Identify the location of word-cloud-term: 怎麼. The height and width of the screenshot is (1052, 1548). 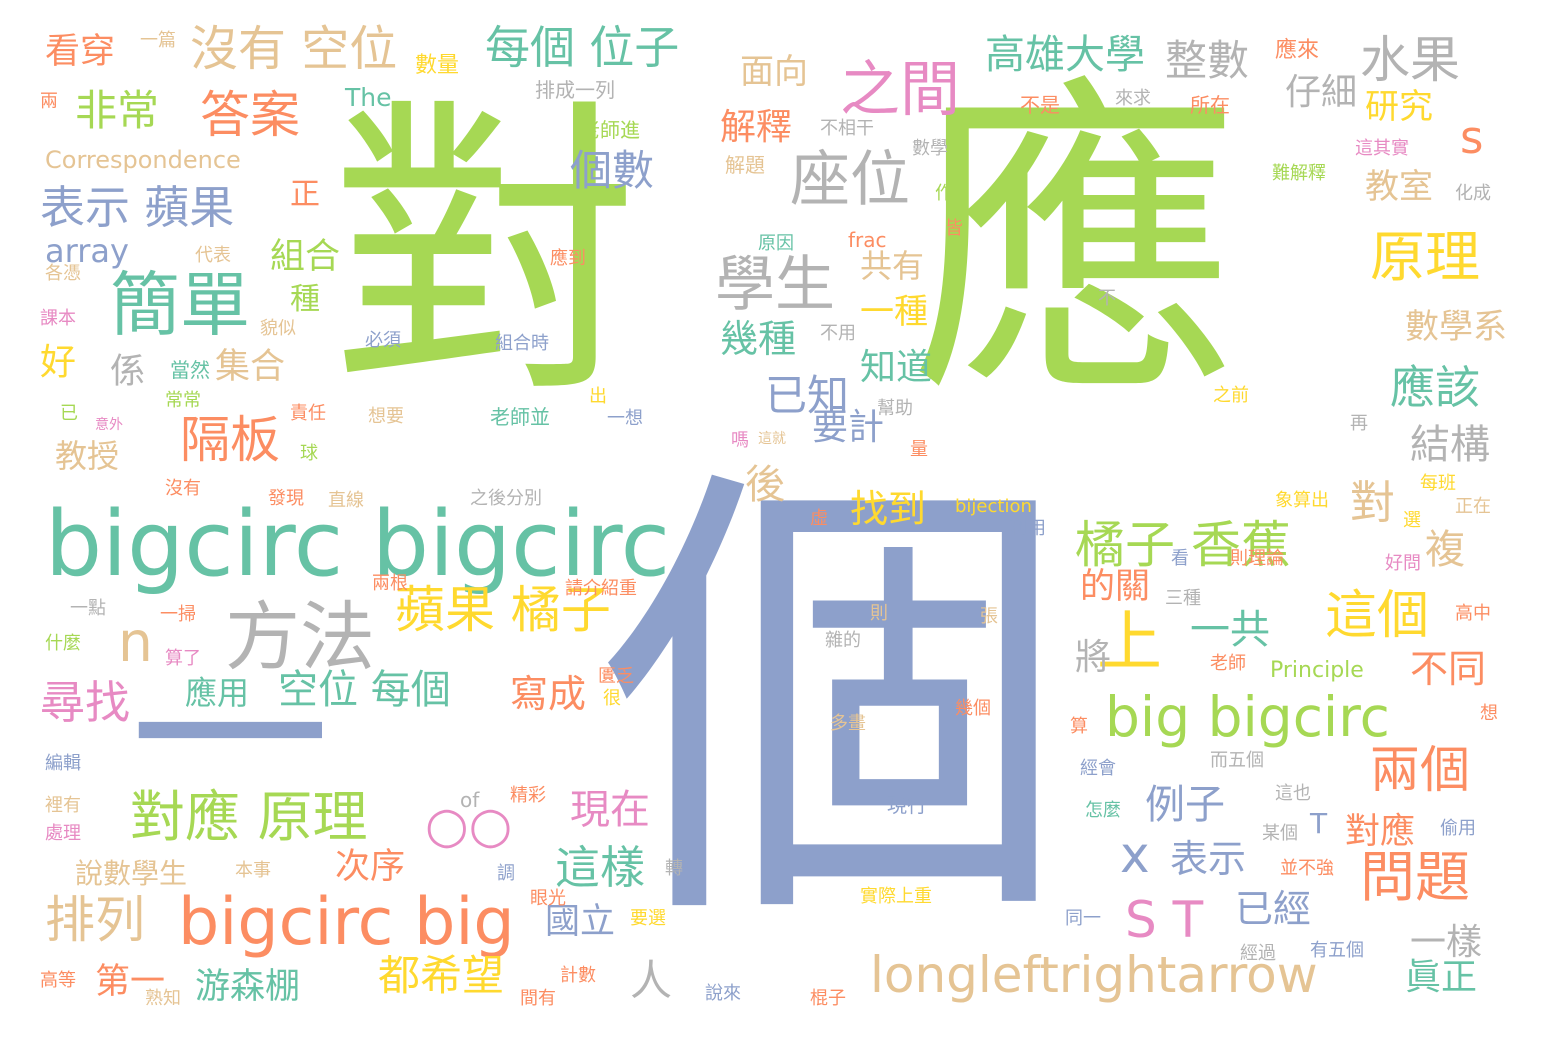
(1103, 810).